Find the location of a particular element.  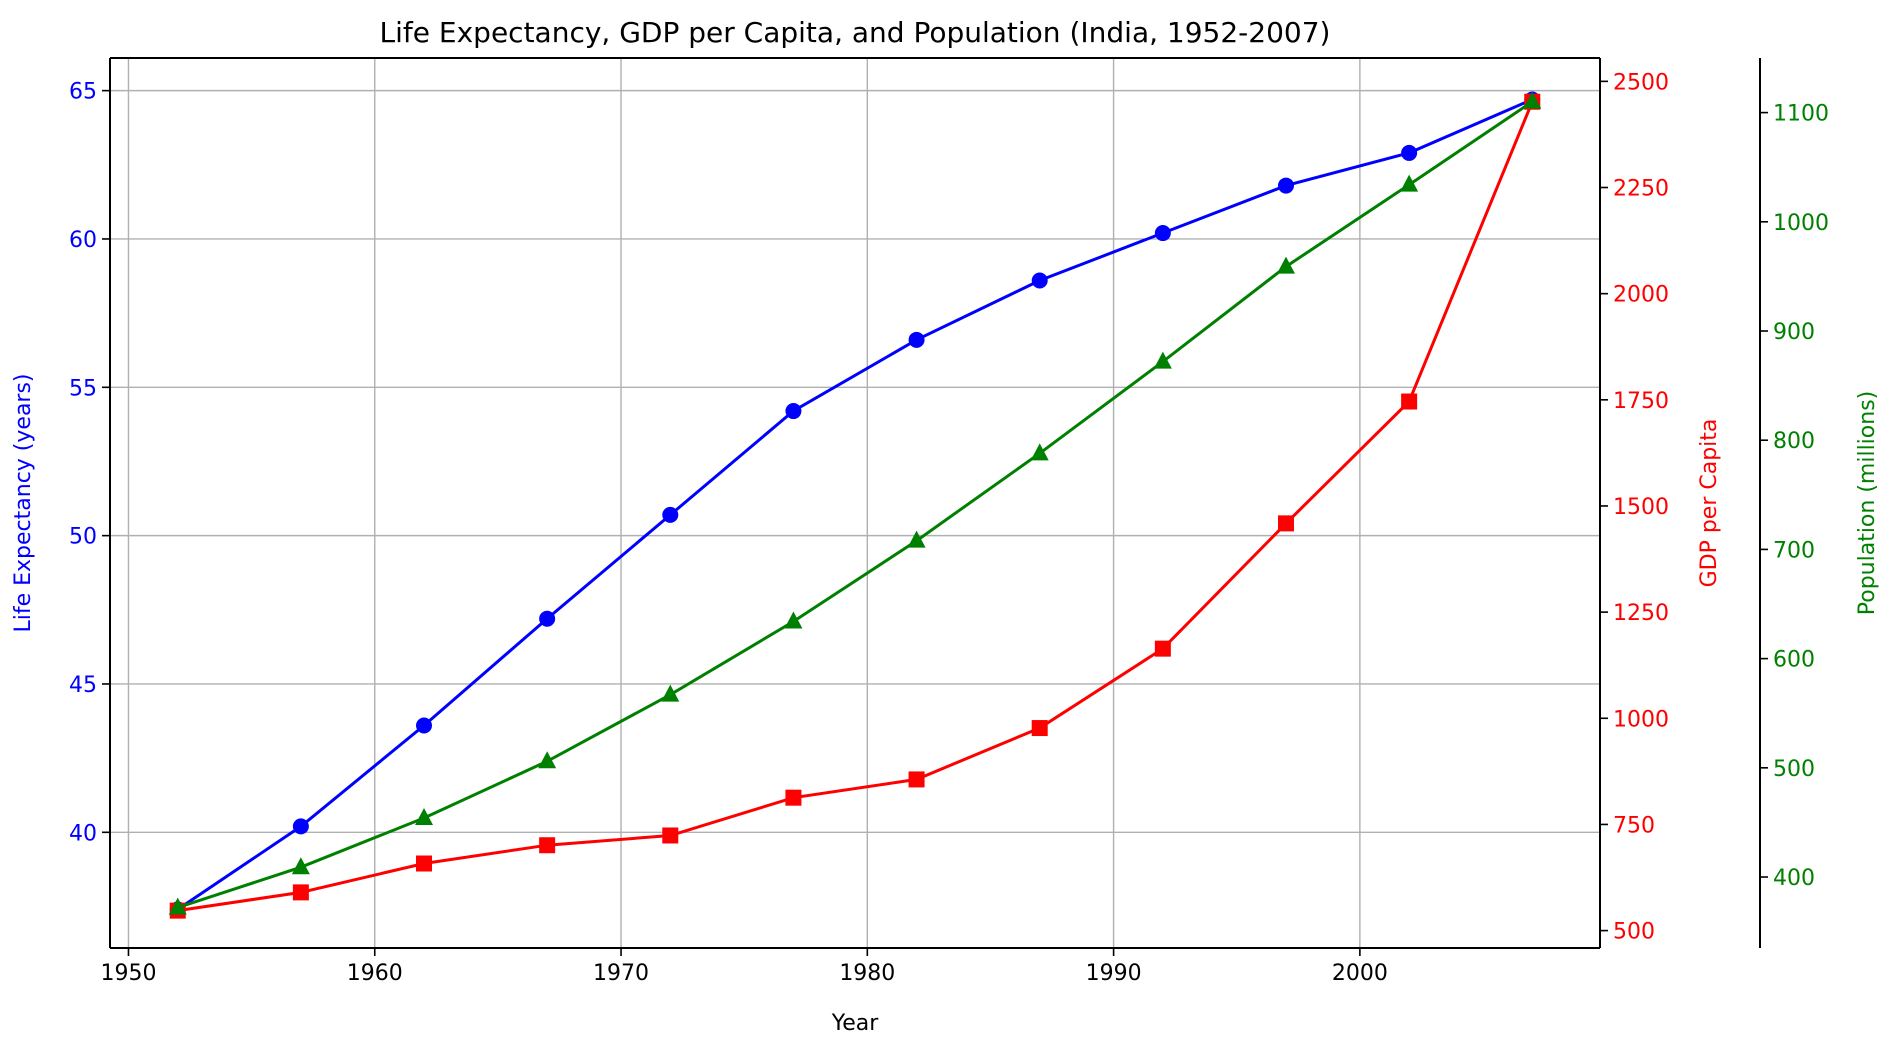

y-tick-label-life: 60 is located at coordinates (83, 240).